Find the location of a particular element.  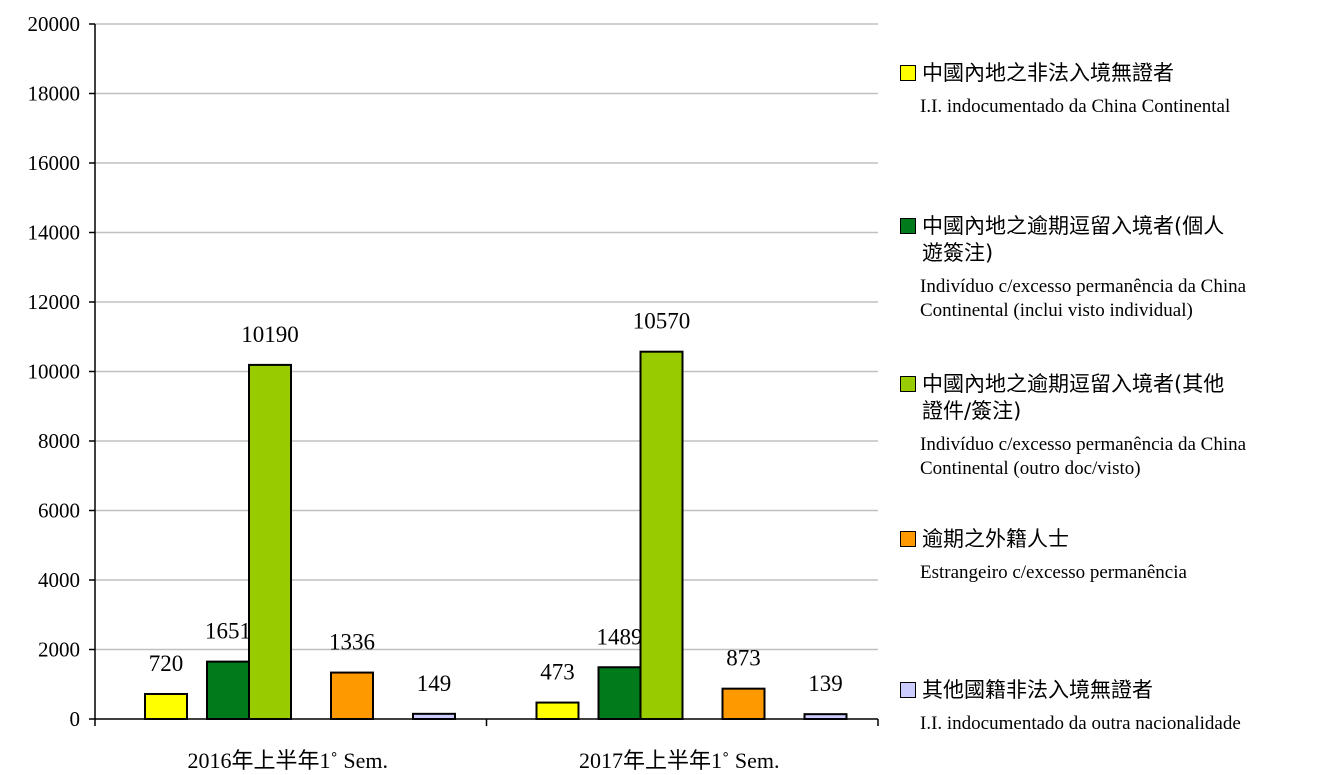

x-category-label: 2017年上半年1˚ Sem. is located at coordinates (679, 760).